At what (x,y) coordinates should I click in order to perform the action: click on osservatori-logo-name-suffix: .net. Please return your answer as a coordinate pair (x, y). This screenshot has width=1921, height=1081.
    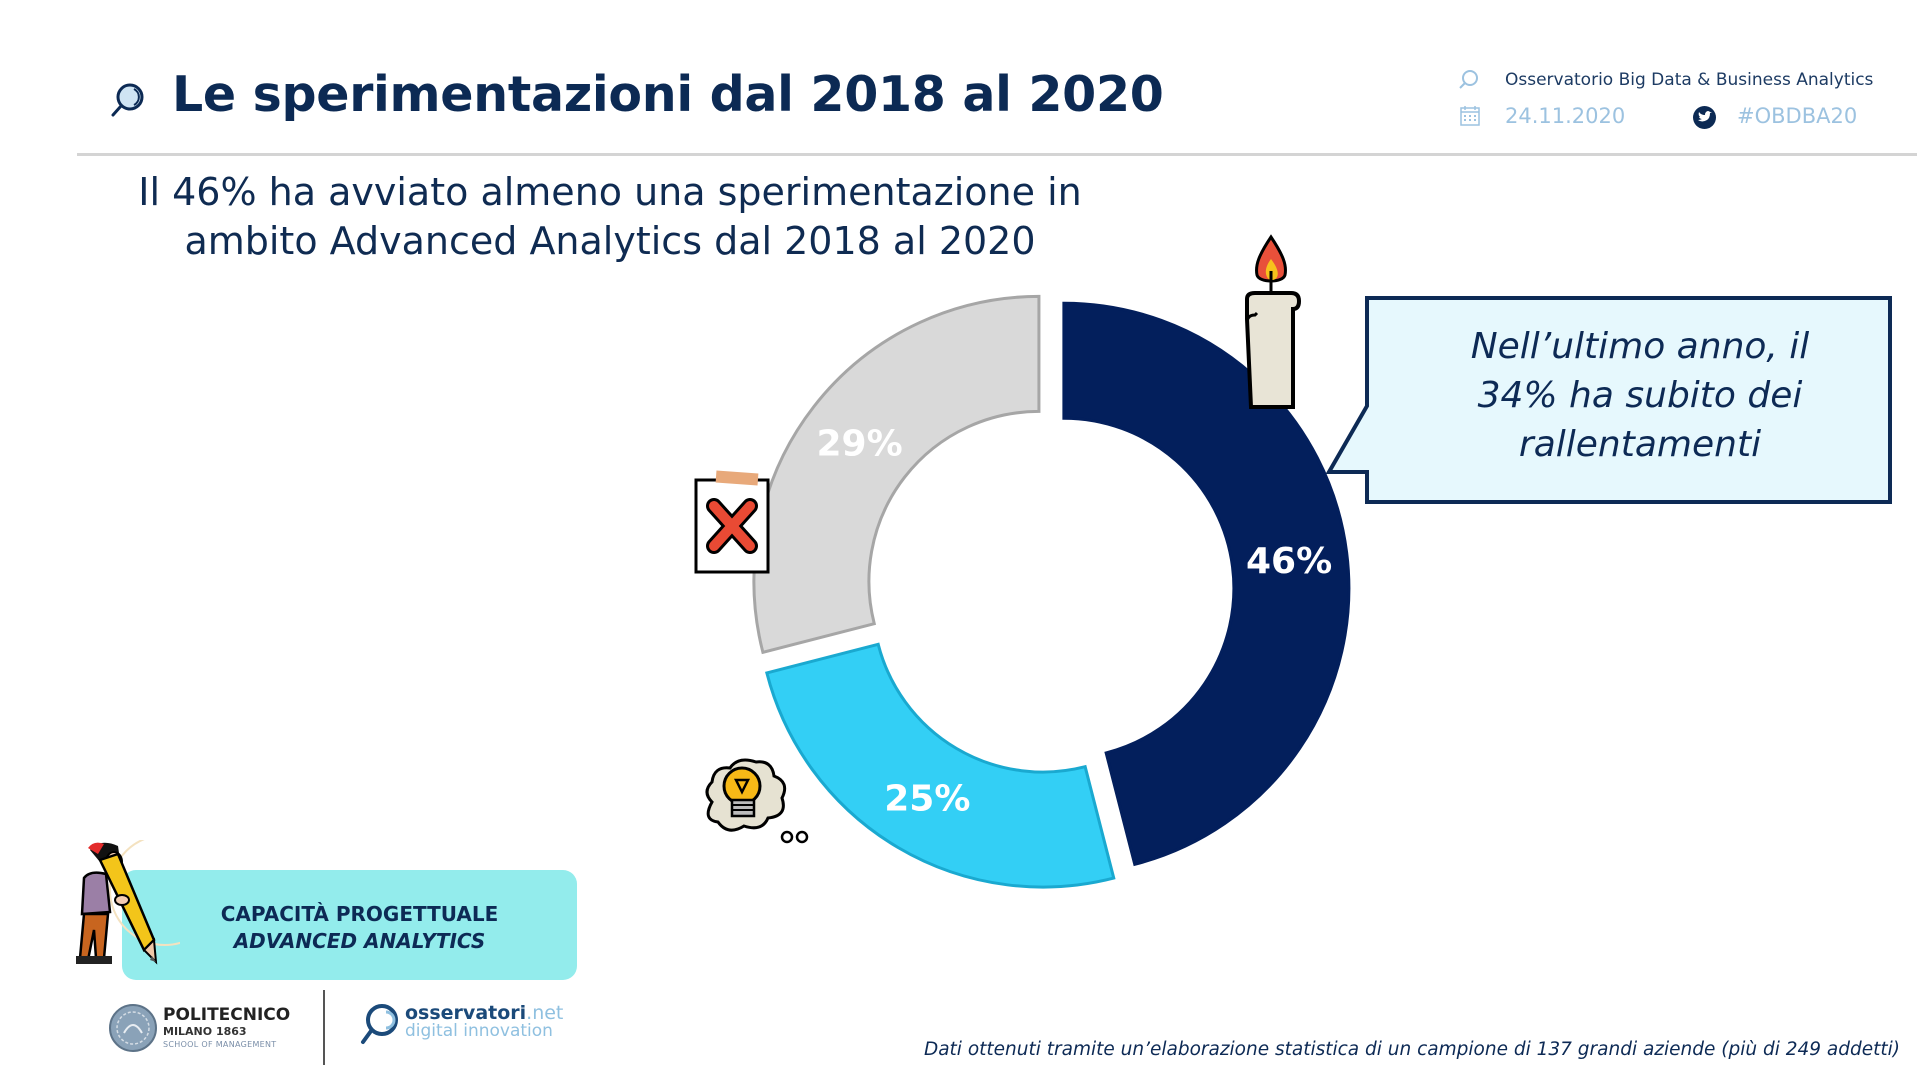
    Looking at the image, I should click on (545, 1013).